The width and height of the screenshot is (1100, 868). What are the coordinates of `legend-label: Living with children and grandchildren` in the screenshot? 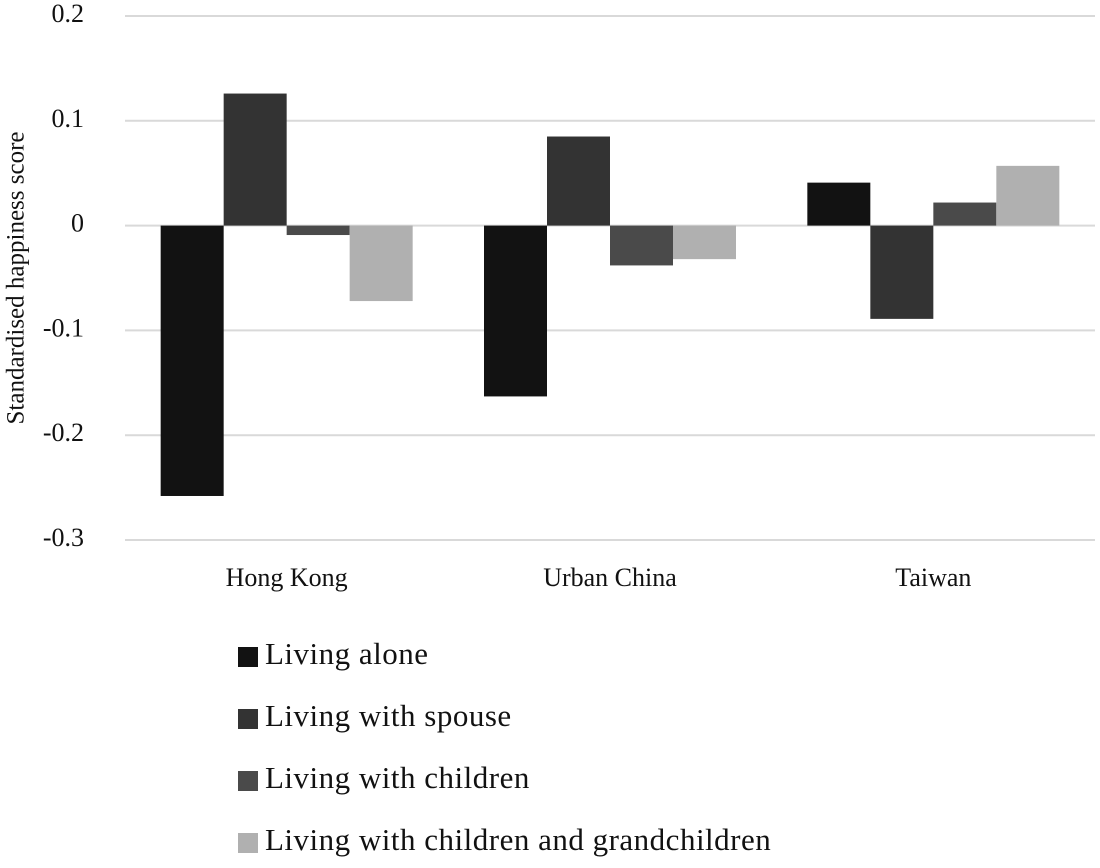 It's located at (518, 839).